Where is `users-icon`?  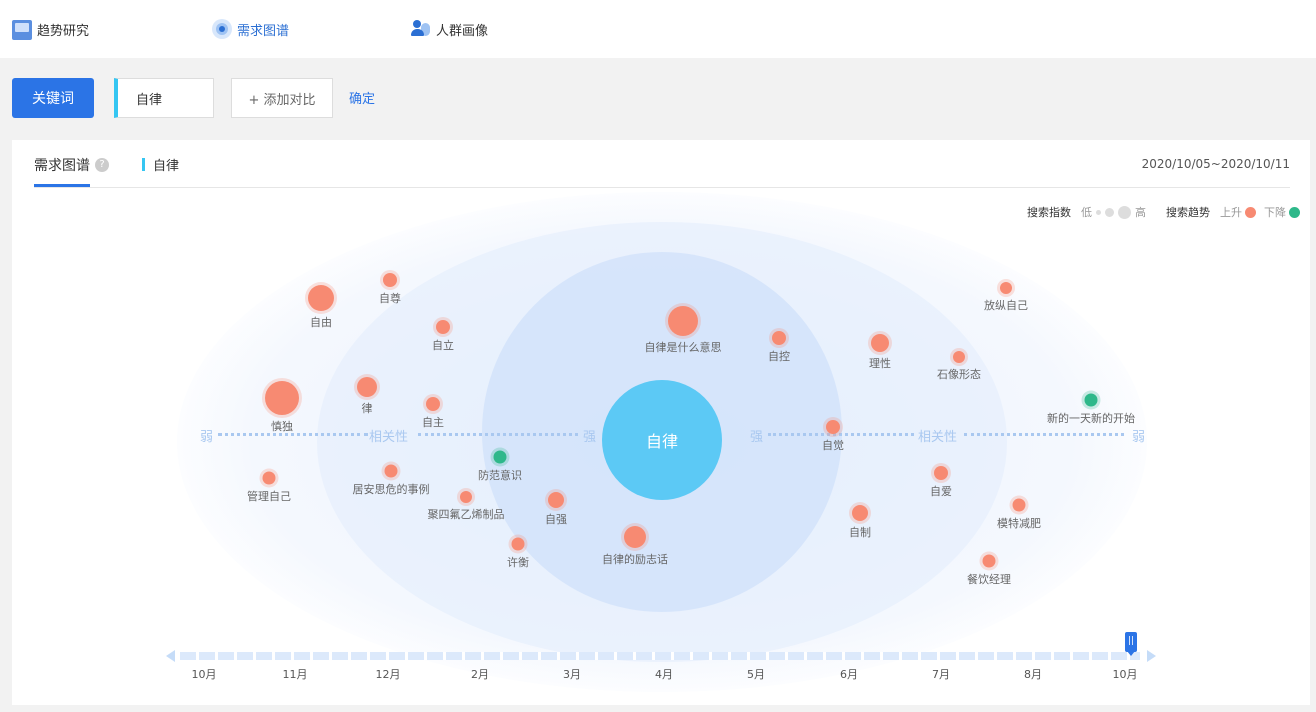
users-icon is located at coordinates (421, 29).